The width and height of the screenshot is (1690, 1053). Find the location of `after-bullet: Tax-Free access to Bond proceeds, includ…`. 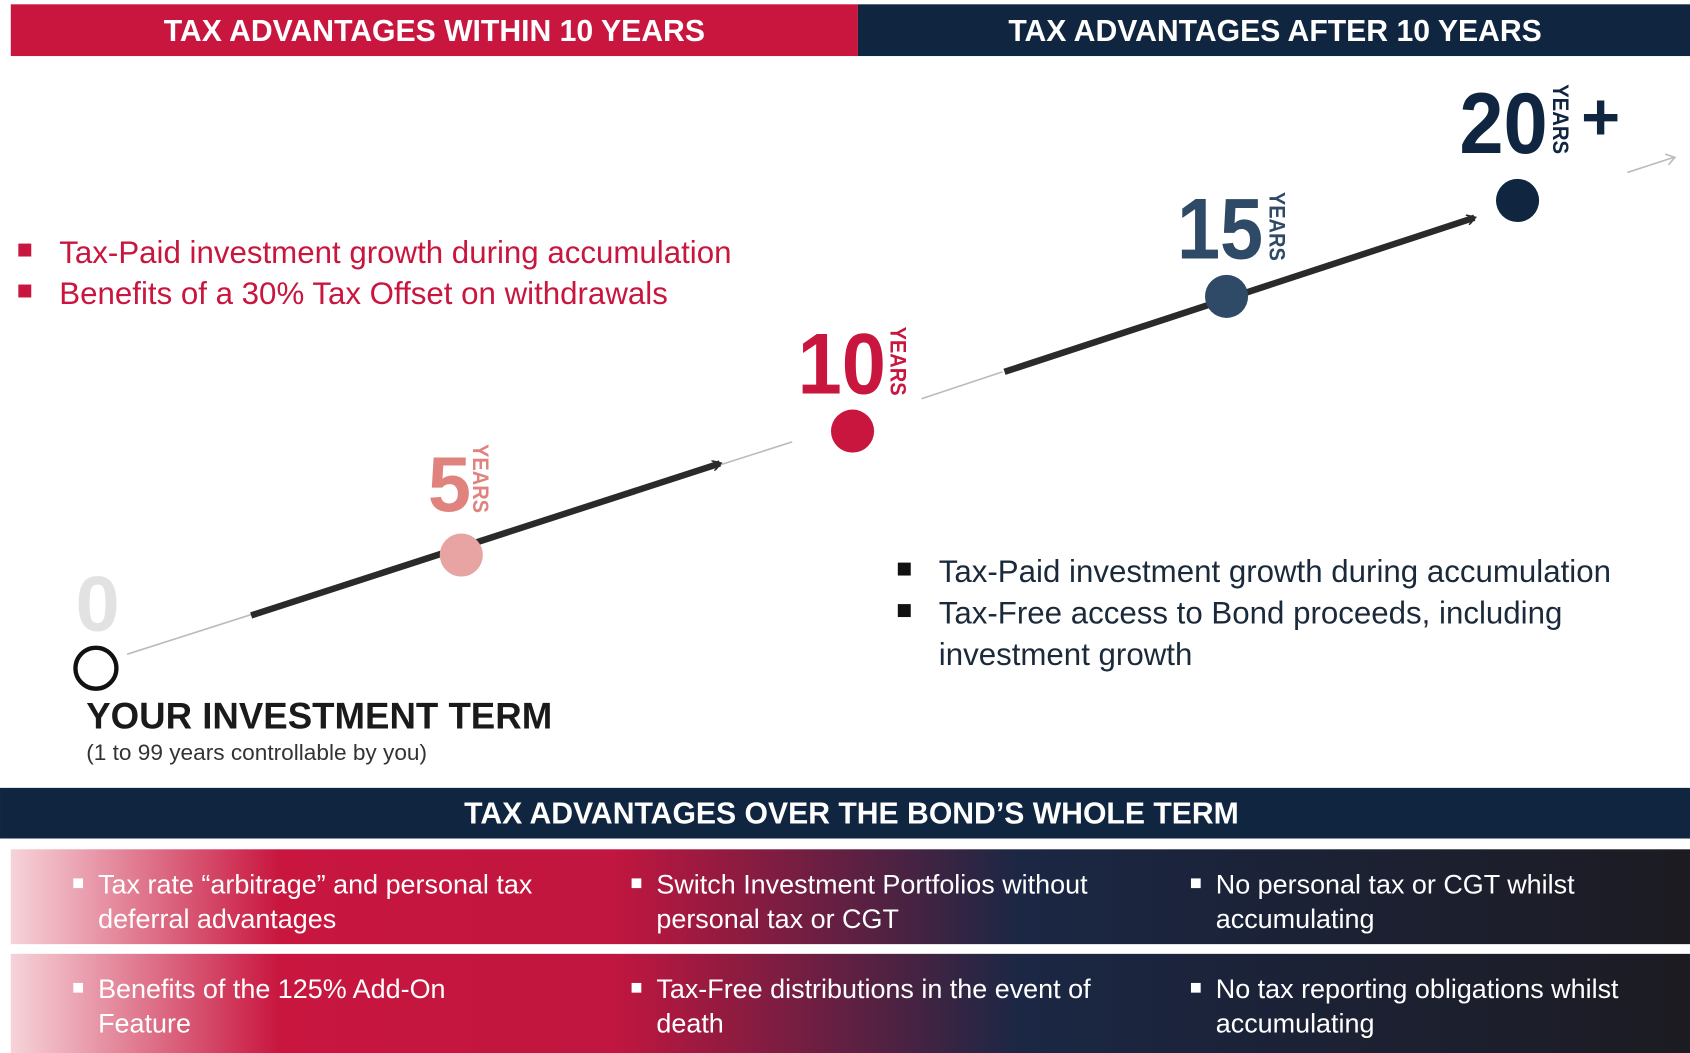

after-bullet: Tax-Free access to Bond proceeds, includ… is located at coordinates (1251, 613).